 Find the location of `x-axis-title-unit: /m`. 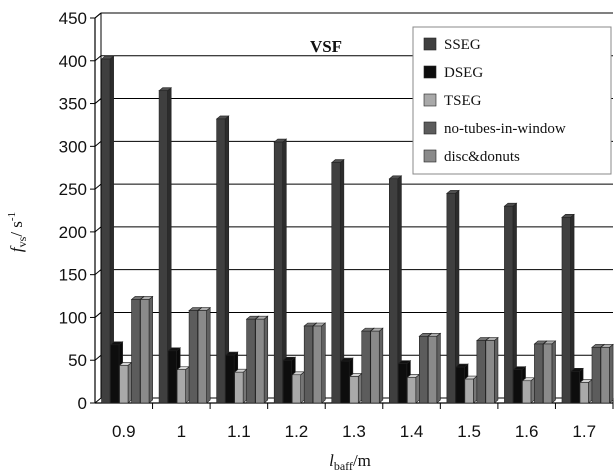

x-axis-title-unit: /m is located at coordinates (362, 460).